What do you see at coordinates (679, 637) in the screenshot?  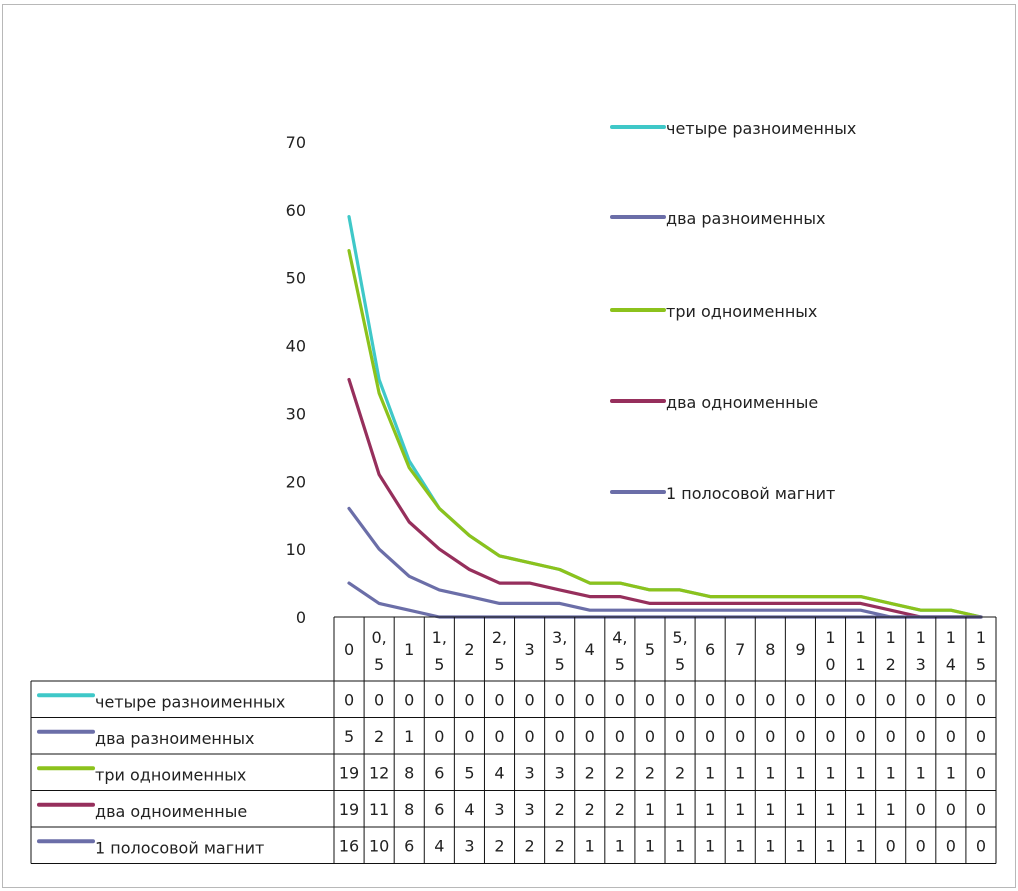 I see `x-tick-label: 5,` at bounding box center [679, 637].